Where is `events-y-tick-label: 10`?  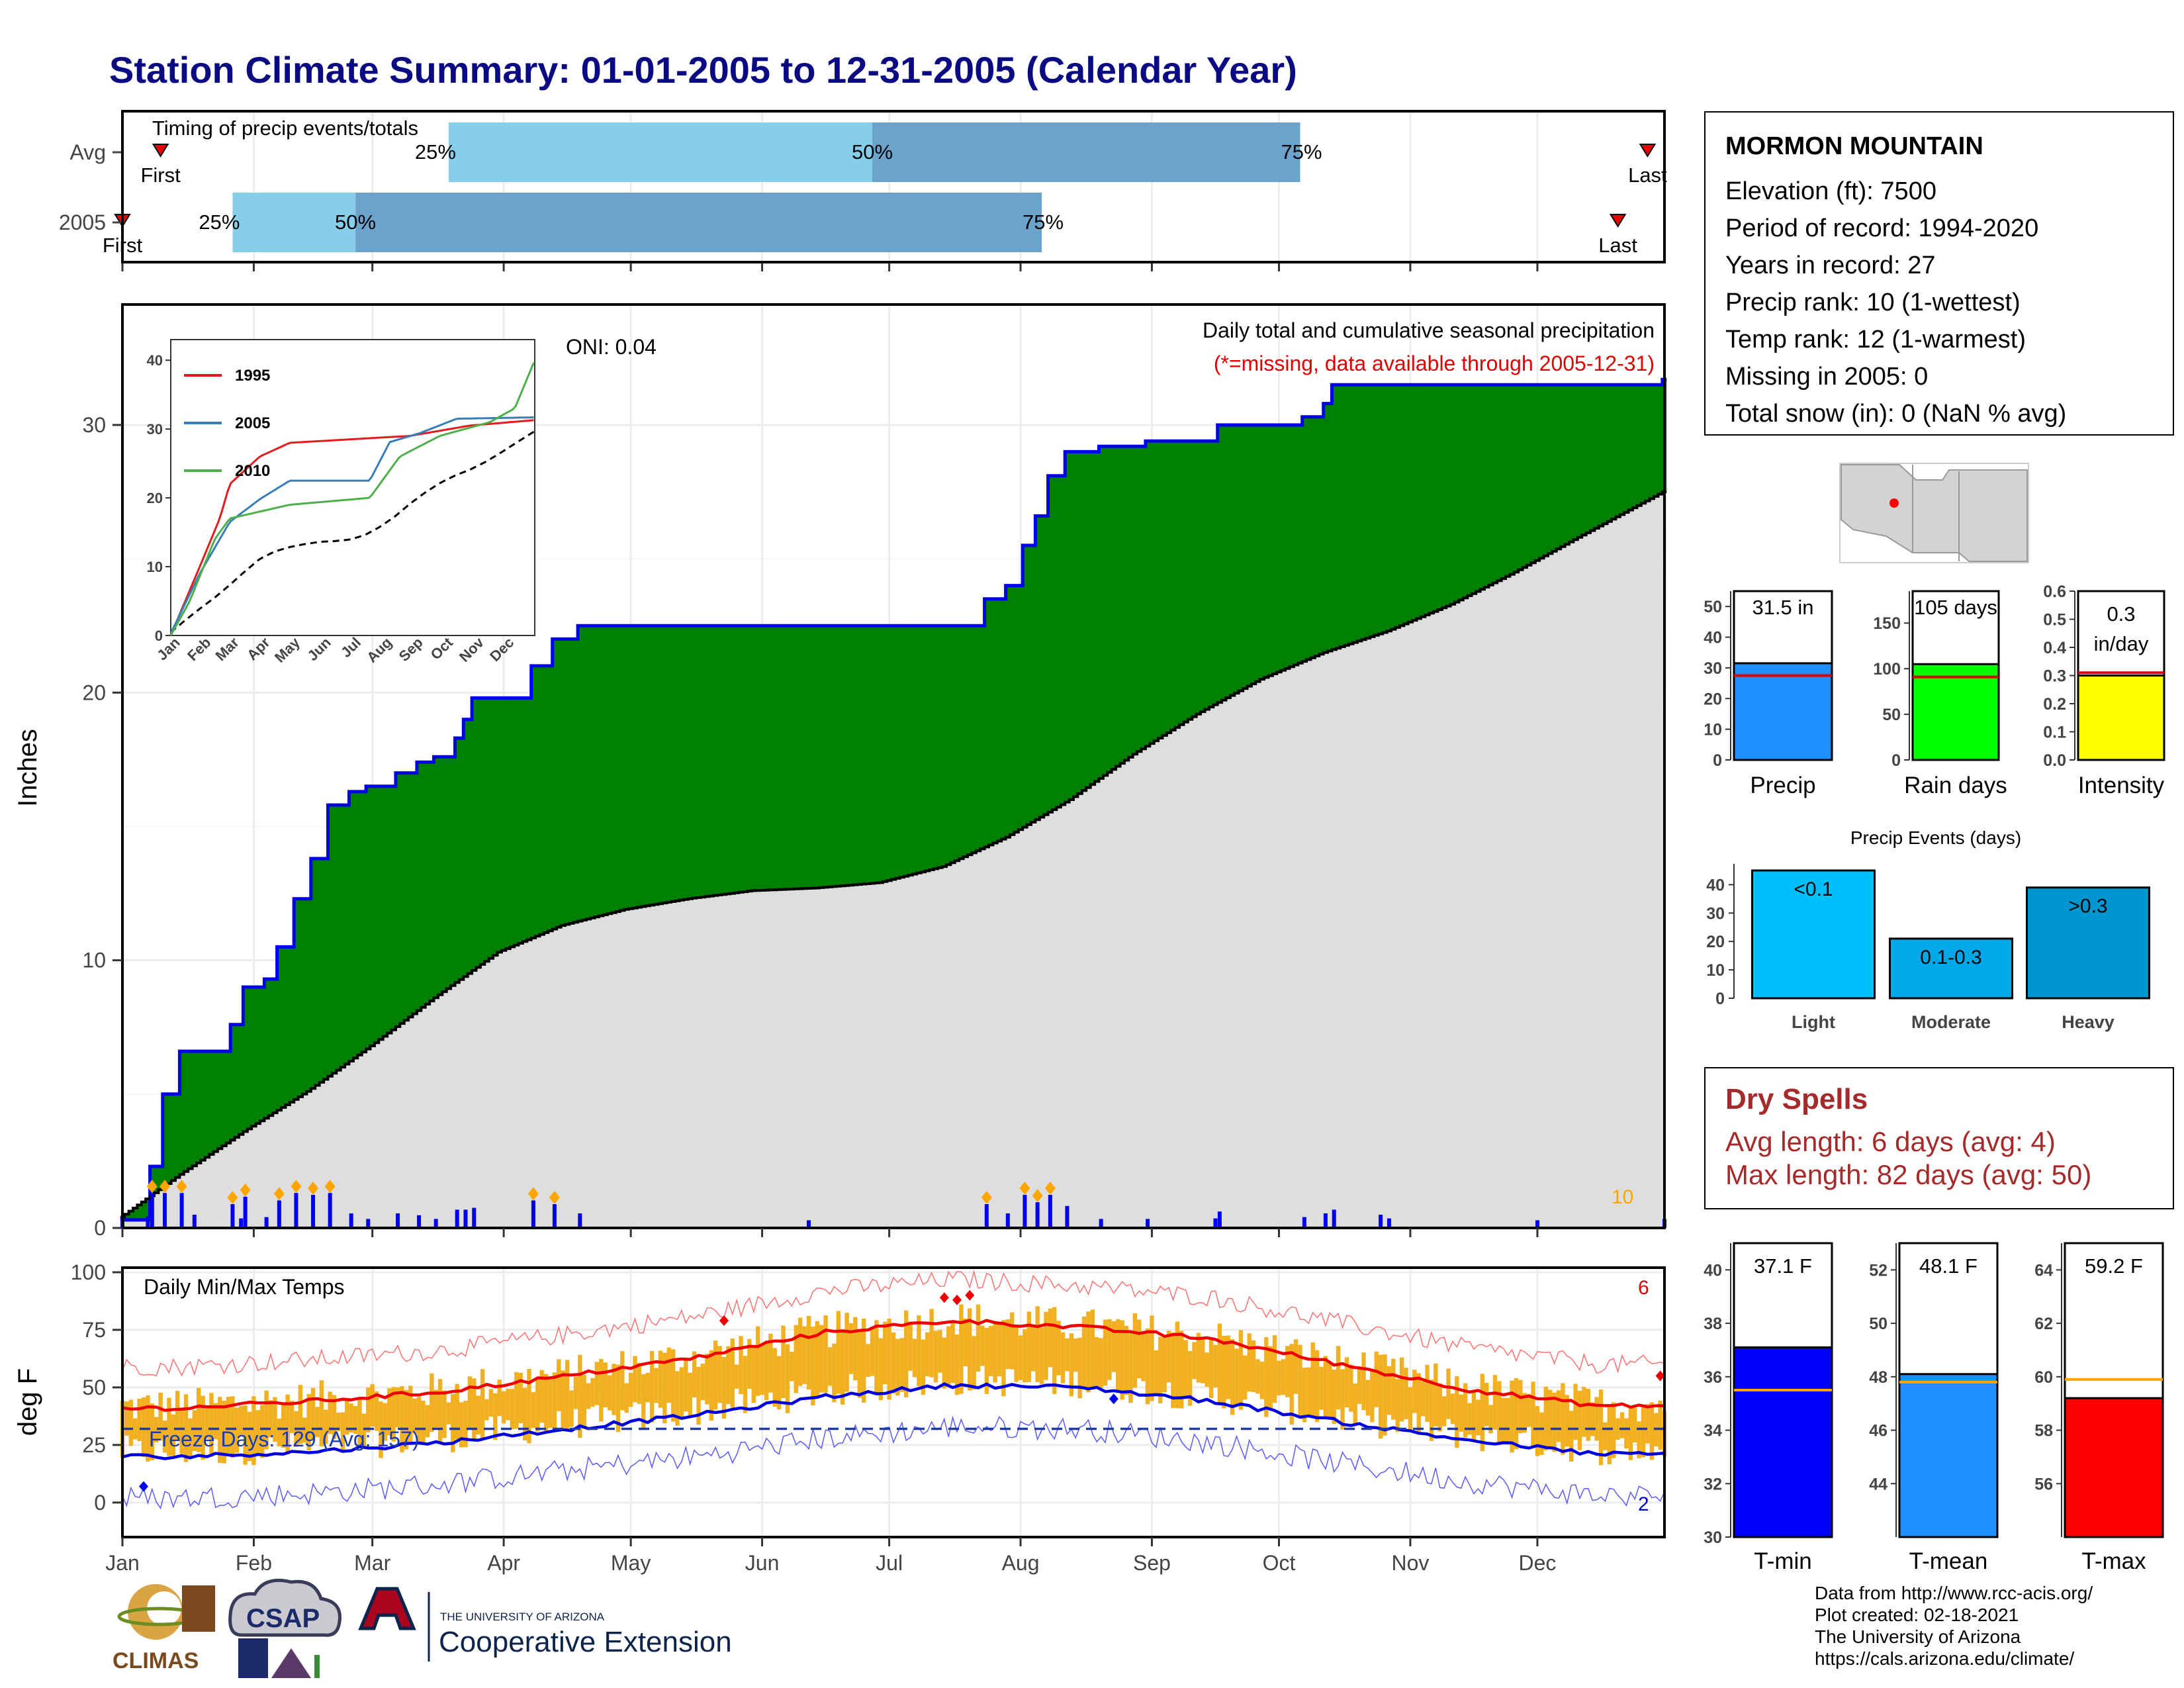 events-y-tick-label: 10 is located at coordinates (1715, 970).